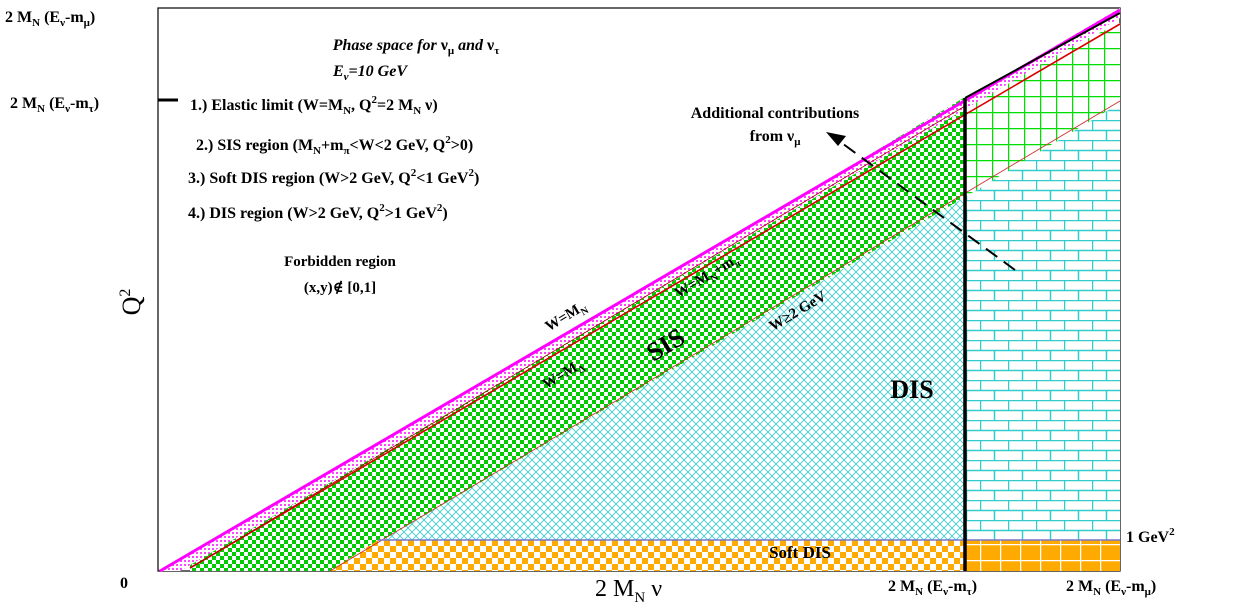 The image size is (1243, 610). Describe the element at coordinates (1042, 321) in the screenshot. I see `region-dis-brick` at that location.